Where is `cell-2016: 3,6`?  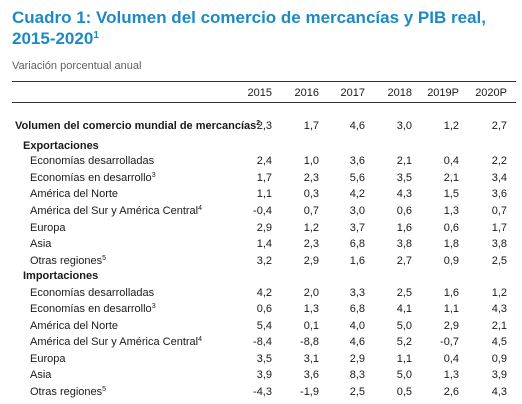
cell-2016: 3,6 is located at coordinates (311, 375).